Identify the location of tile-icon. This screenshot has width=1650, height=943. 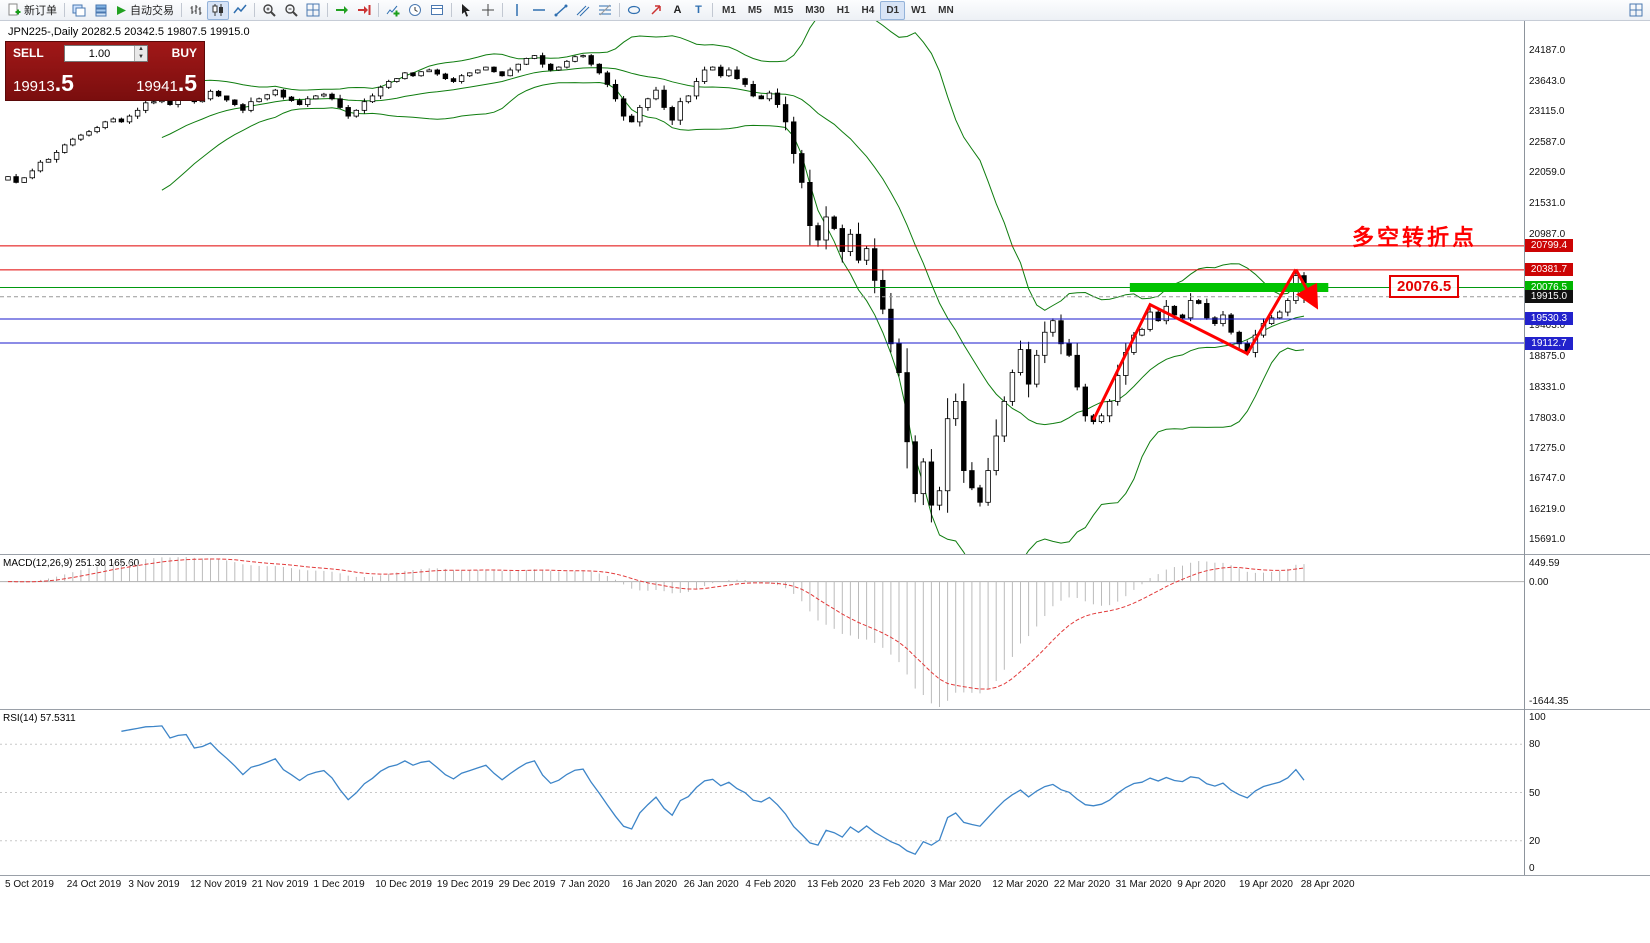
(1636, 10).